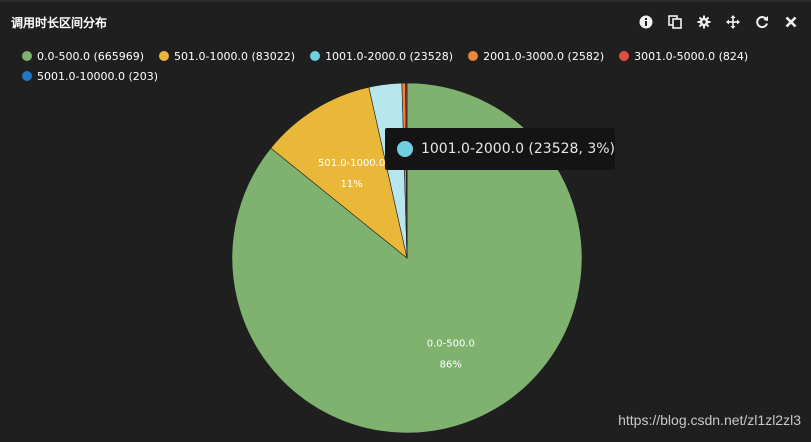 This screenshot has height=442, width=811. Describe the element at coordinates (451, 365) in the screenshot. I see `slice-percent-label: 86%` at that location.